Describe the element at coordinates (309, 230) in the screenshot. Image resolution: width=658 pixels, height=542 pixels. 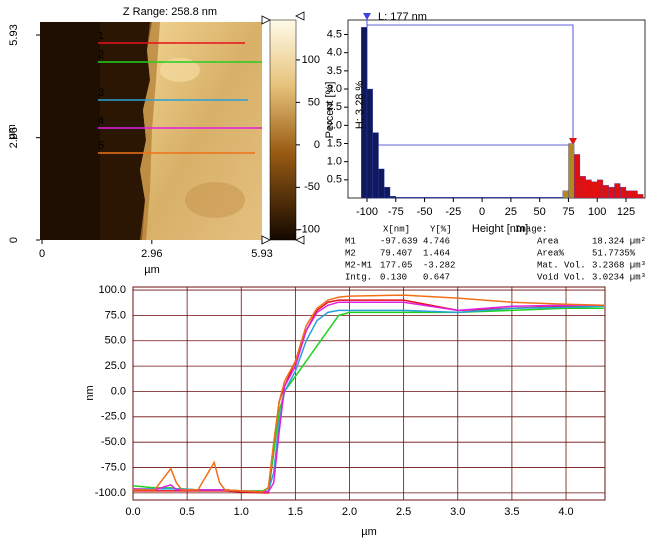
I see `color-bar-label: -100` at that location.